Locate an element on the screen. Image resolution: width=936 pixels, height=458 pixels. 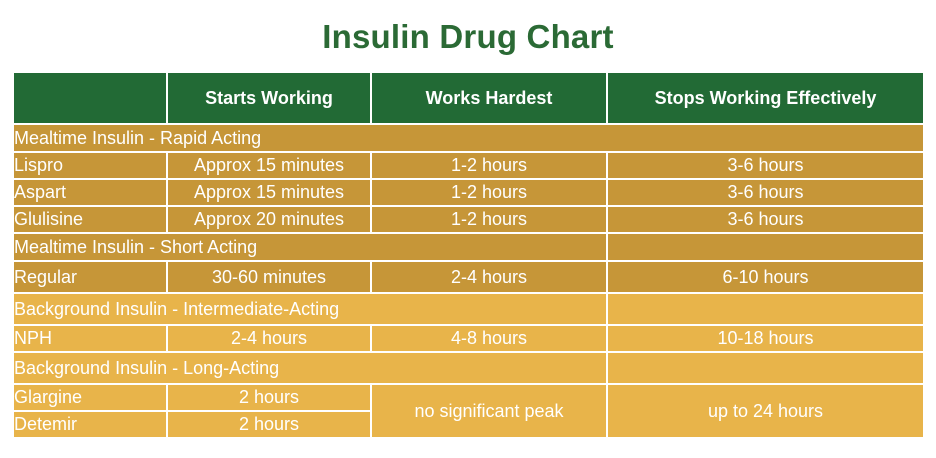
header-blank is located at coordinates (90, 98).